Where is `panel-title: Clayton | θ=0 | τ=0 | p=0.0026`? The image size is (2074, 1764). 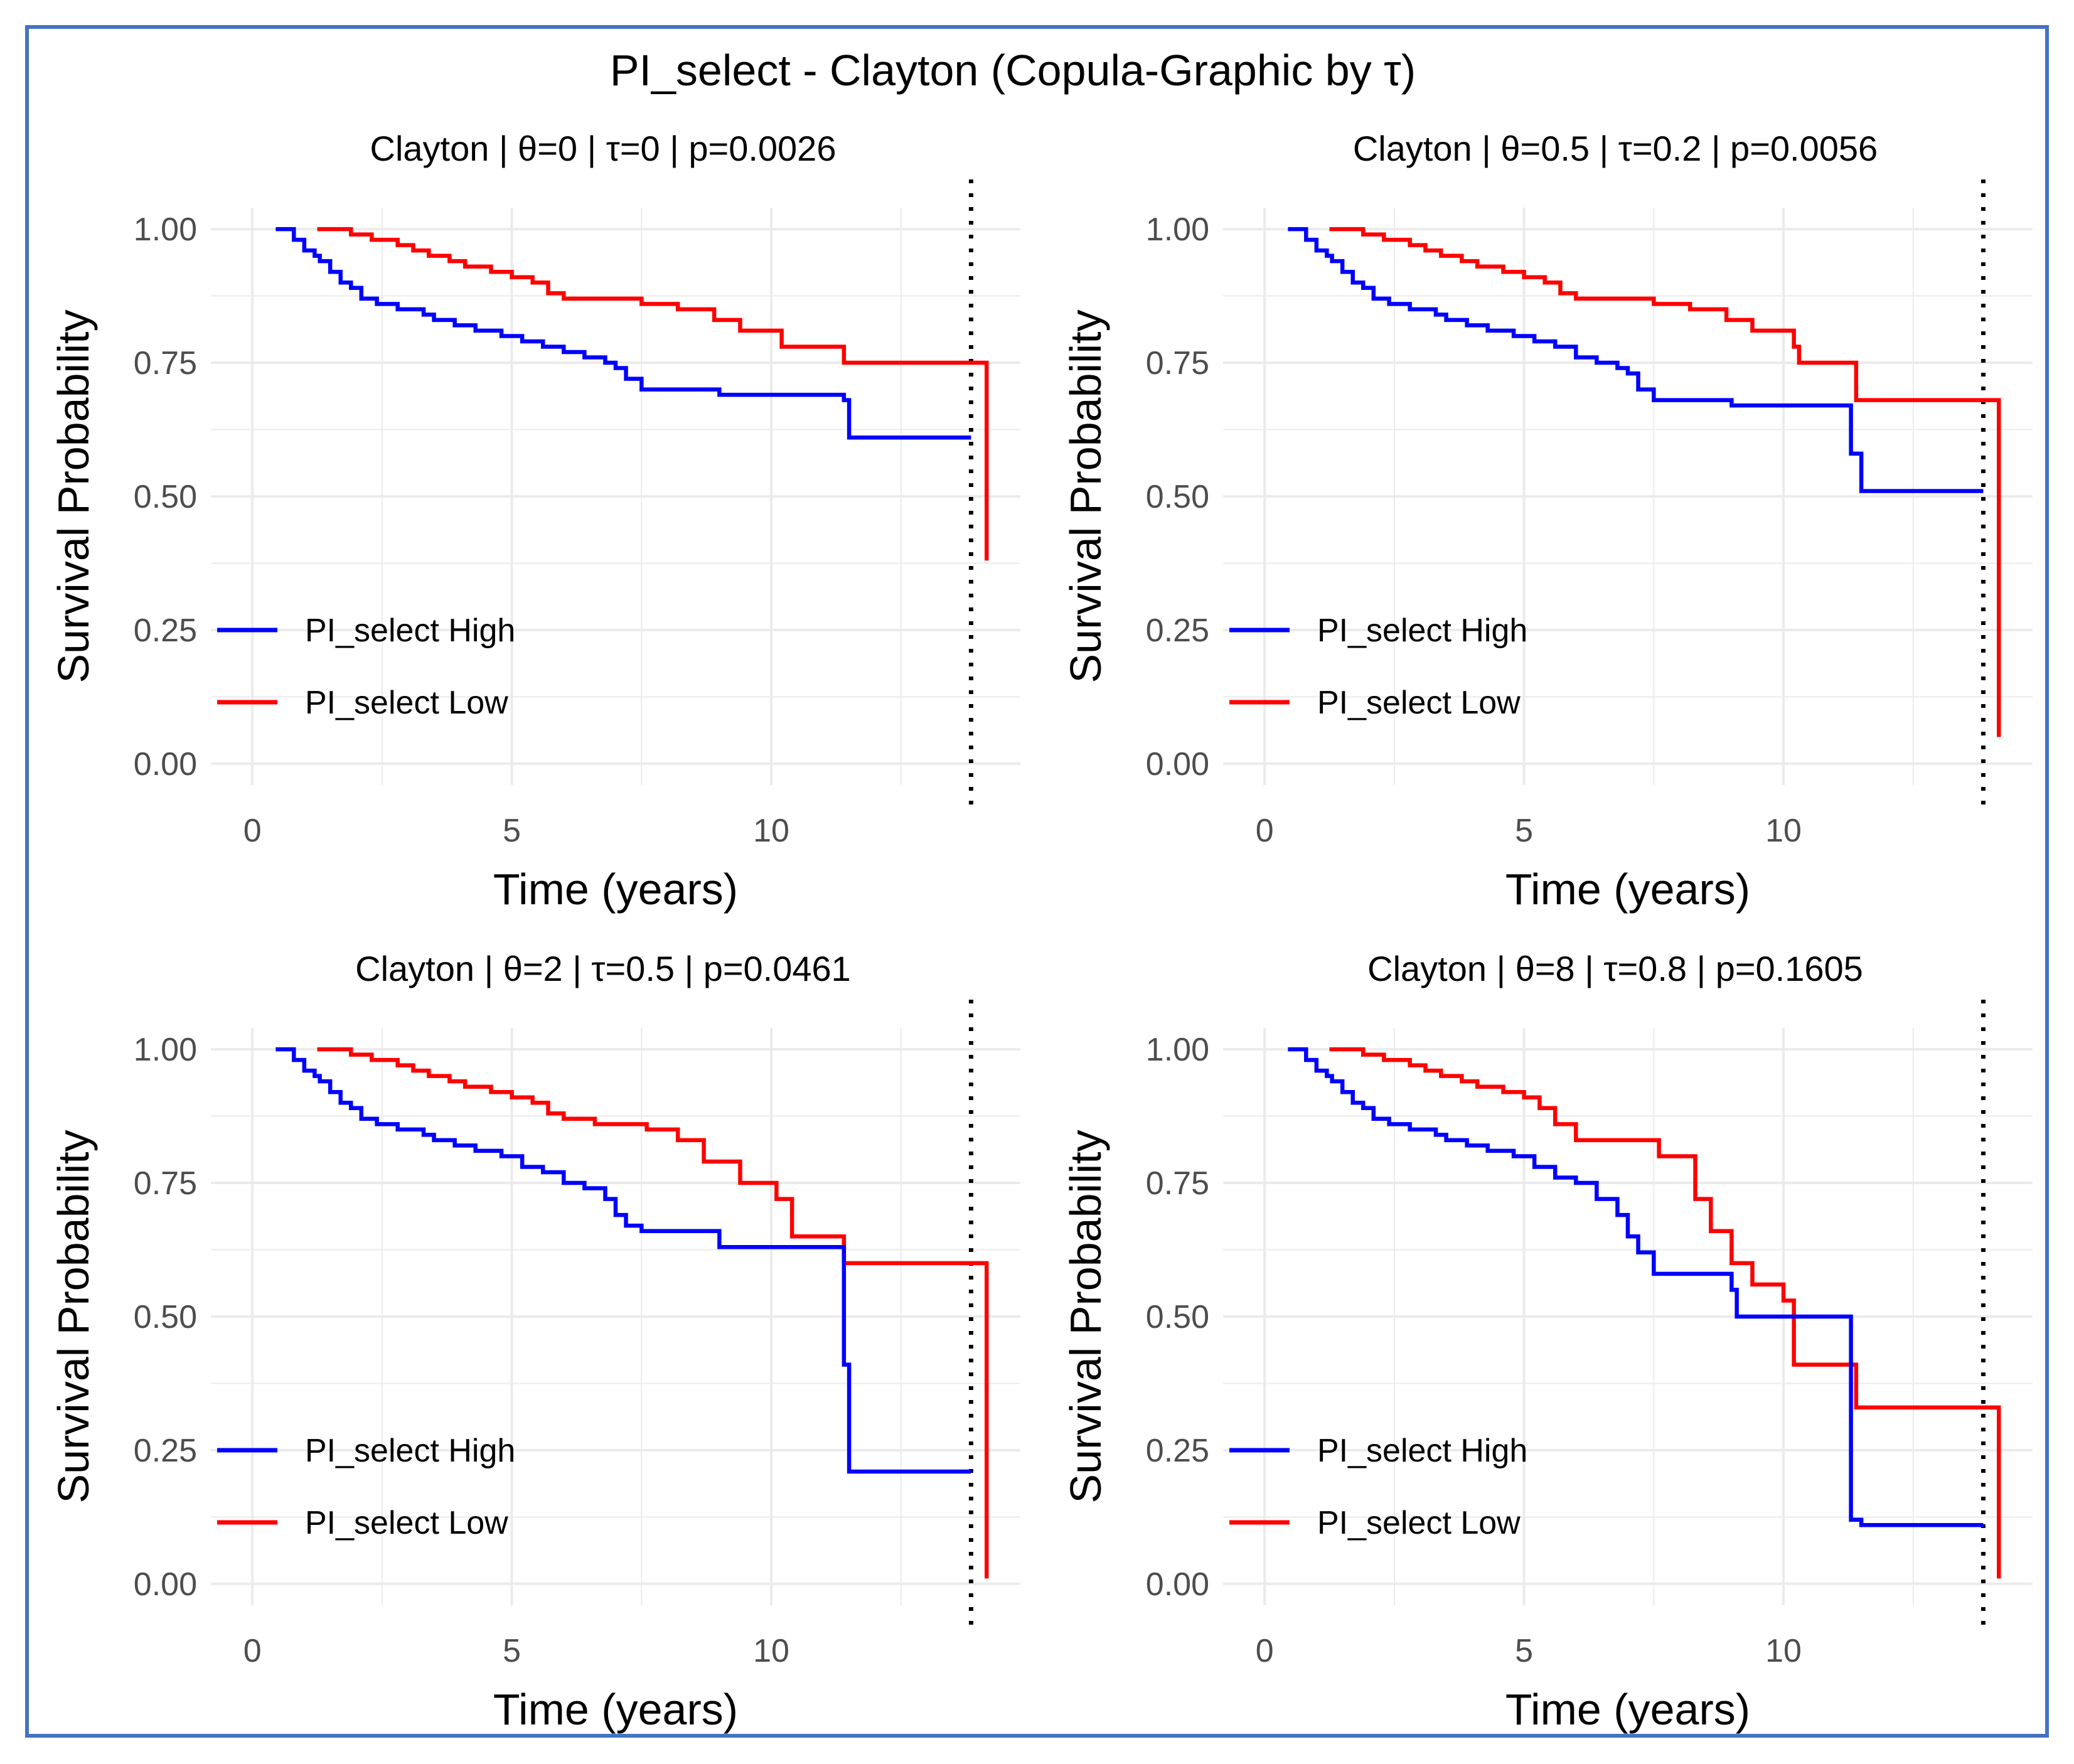 panel-title: Clayton | θ=0 | τ=0 | p=0.0026 is located at coordinates (603, 148).